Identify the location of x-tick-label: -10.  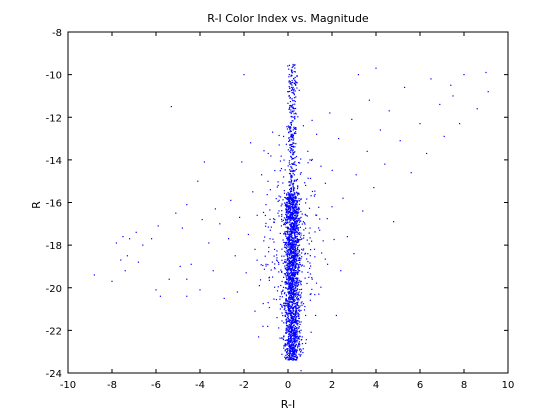
(68, 385).